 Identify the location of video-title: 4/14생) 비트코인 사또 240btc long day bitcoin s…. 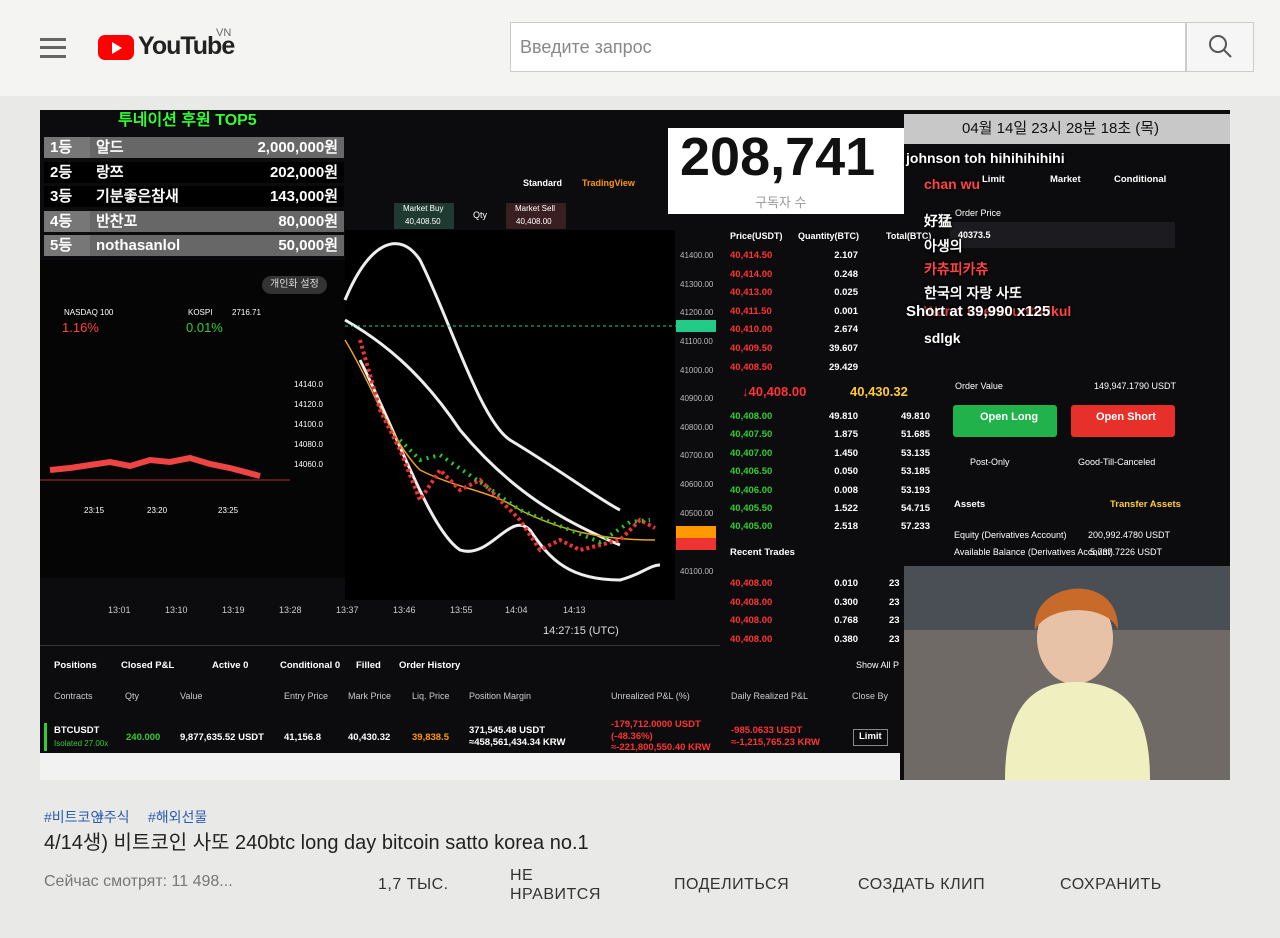
(316, 843).